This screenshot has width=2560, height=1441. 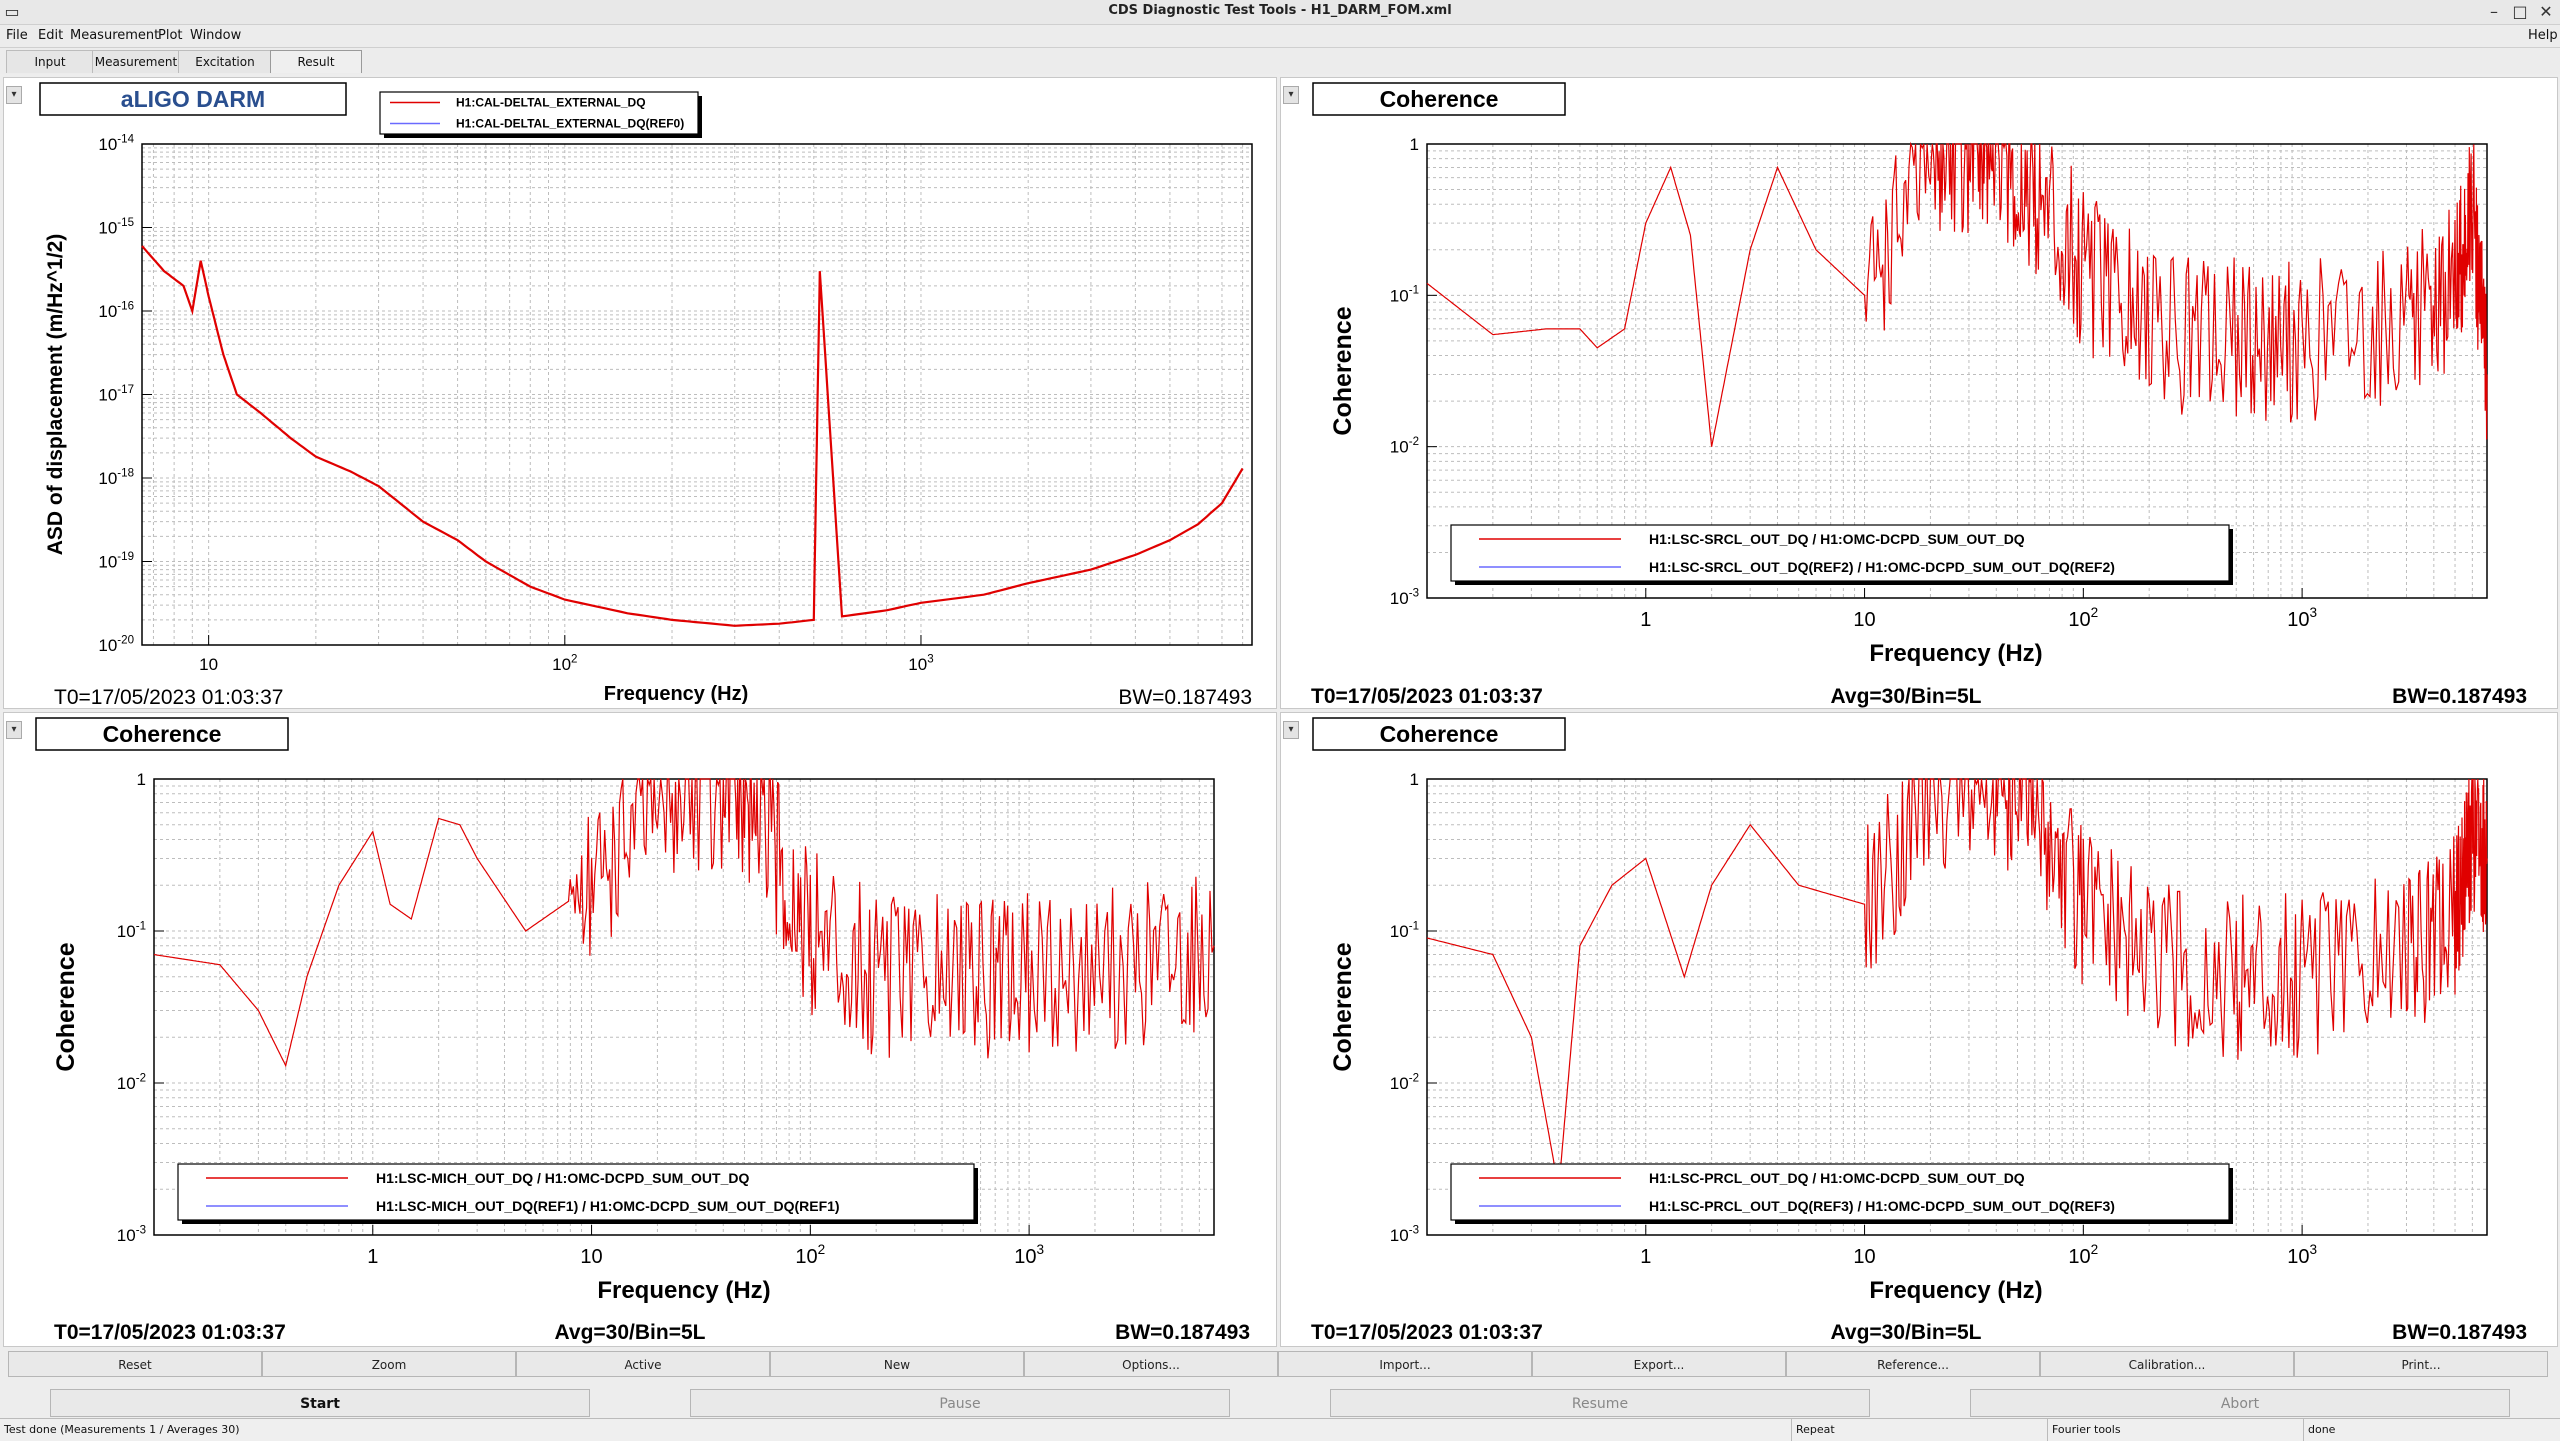 What do you see at coordinates (51, 35) in the screenshot?
I see `menu-edit: Edit` at bounding box center [51, 35].